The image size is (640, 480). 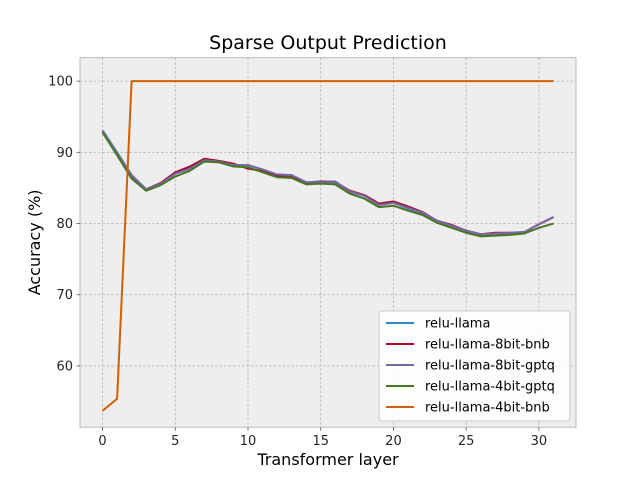 I want to click on x-tick-label: 10, so click(x=248, y=441).